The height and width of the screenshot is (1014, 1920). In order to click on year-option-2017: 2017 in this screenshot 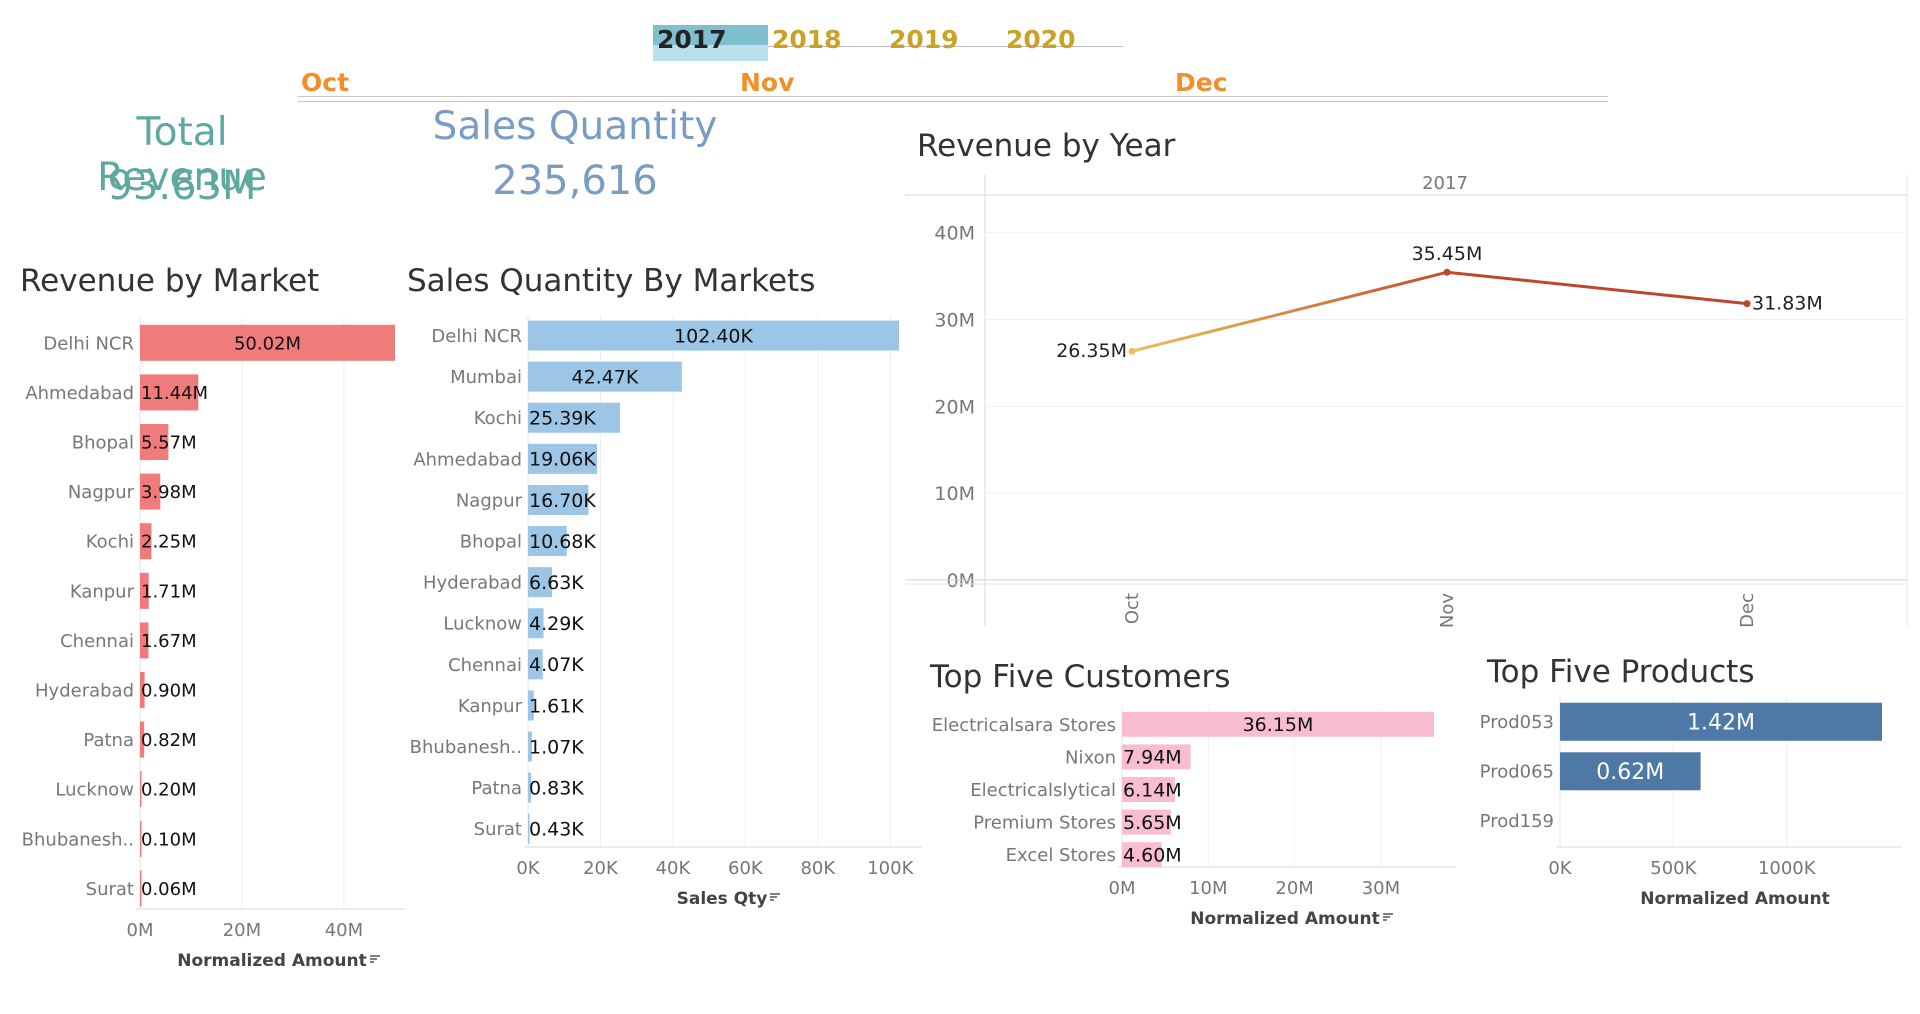, I will do `click(692, 39)`.